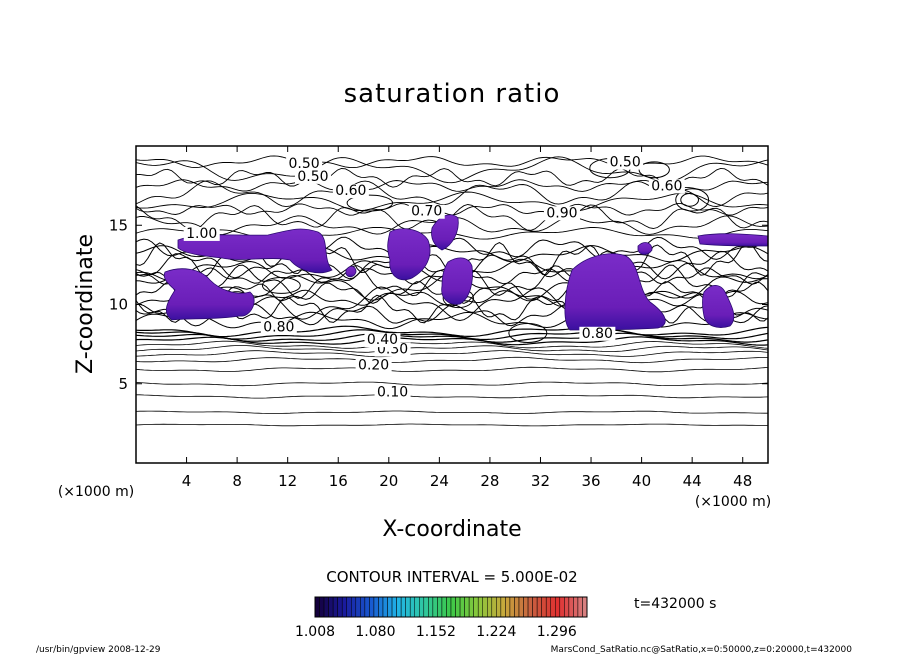 Image resolution: width=904 pixels, height=654 pixels. I want to click on contour-label: 0.50, so click(625, 163).